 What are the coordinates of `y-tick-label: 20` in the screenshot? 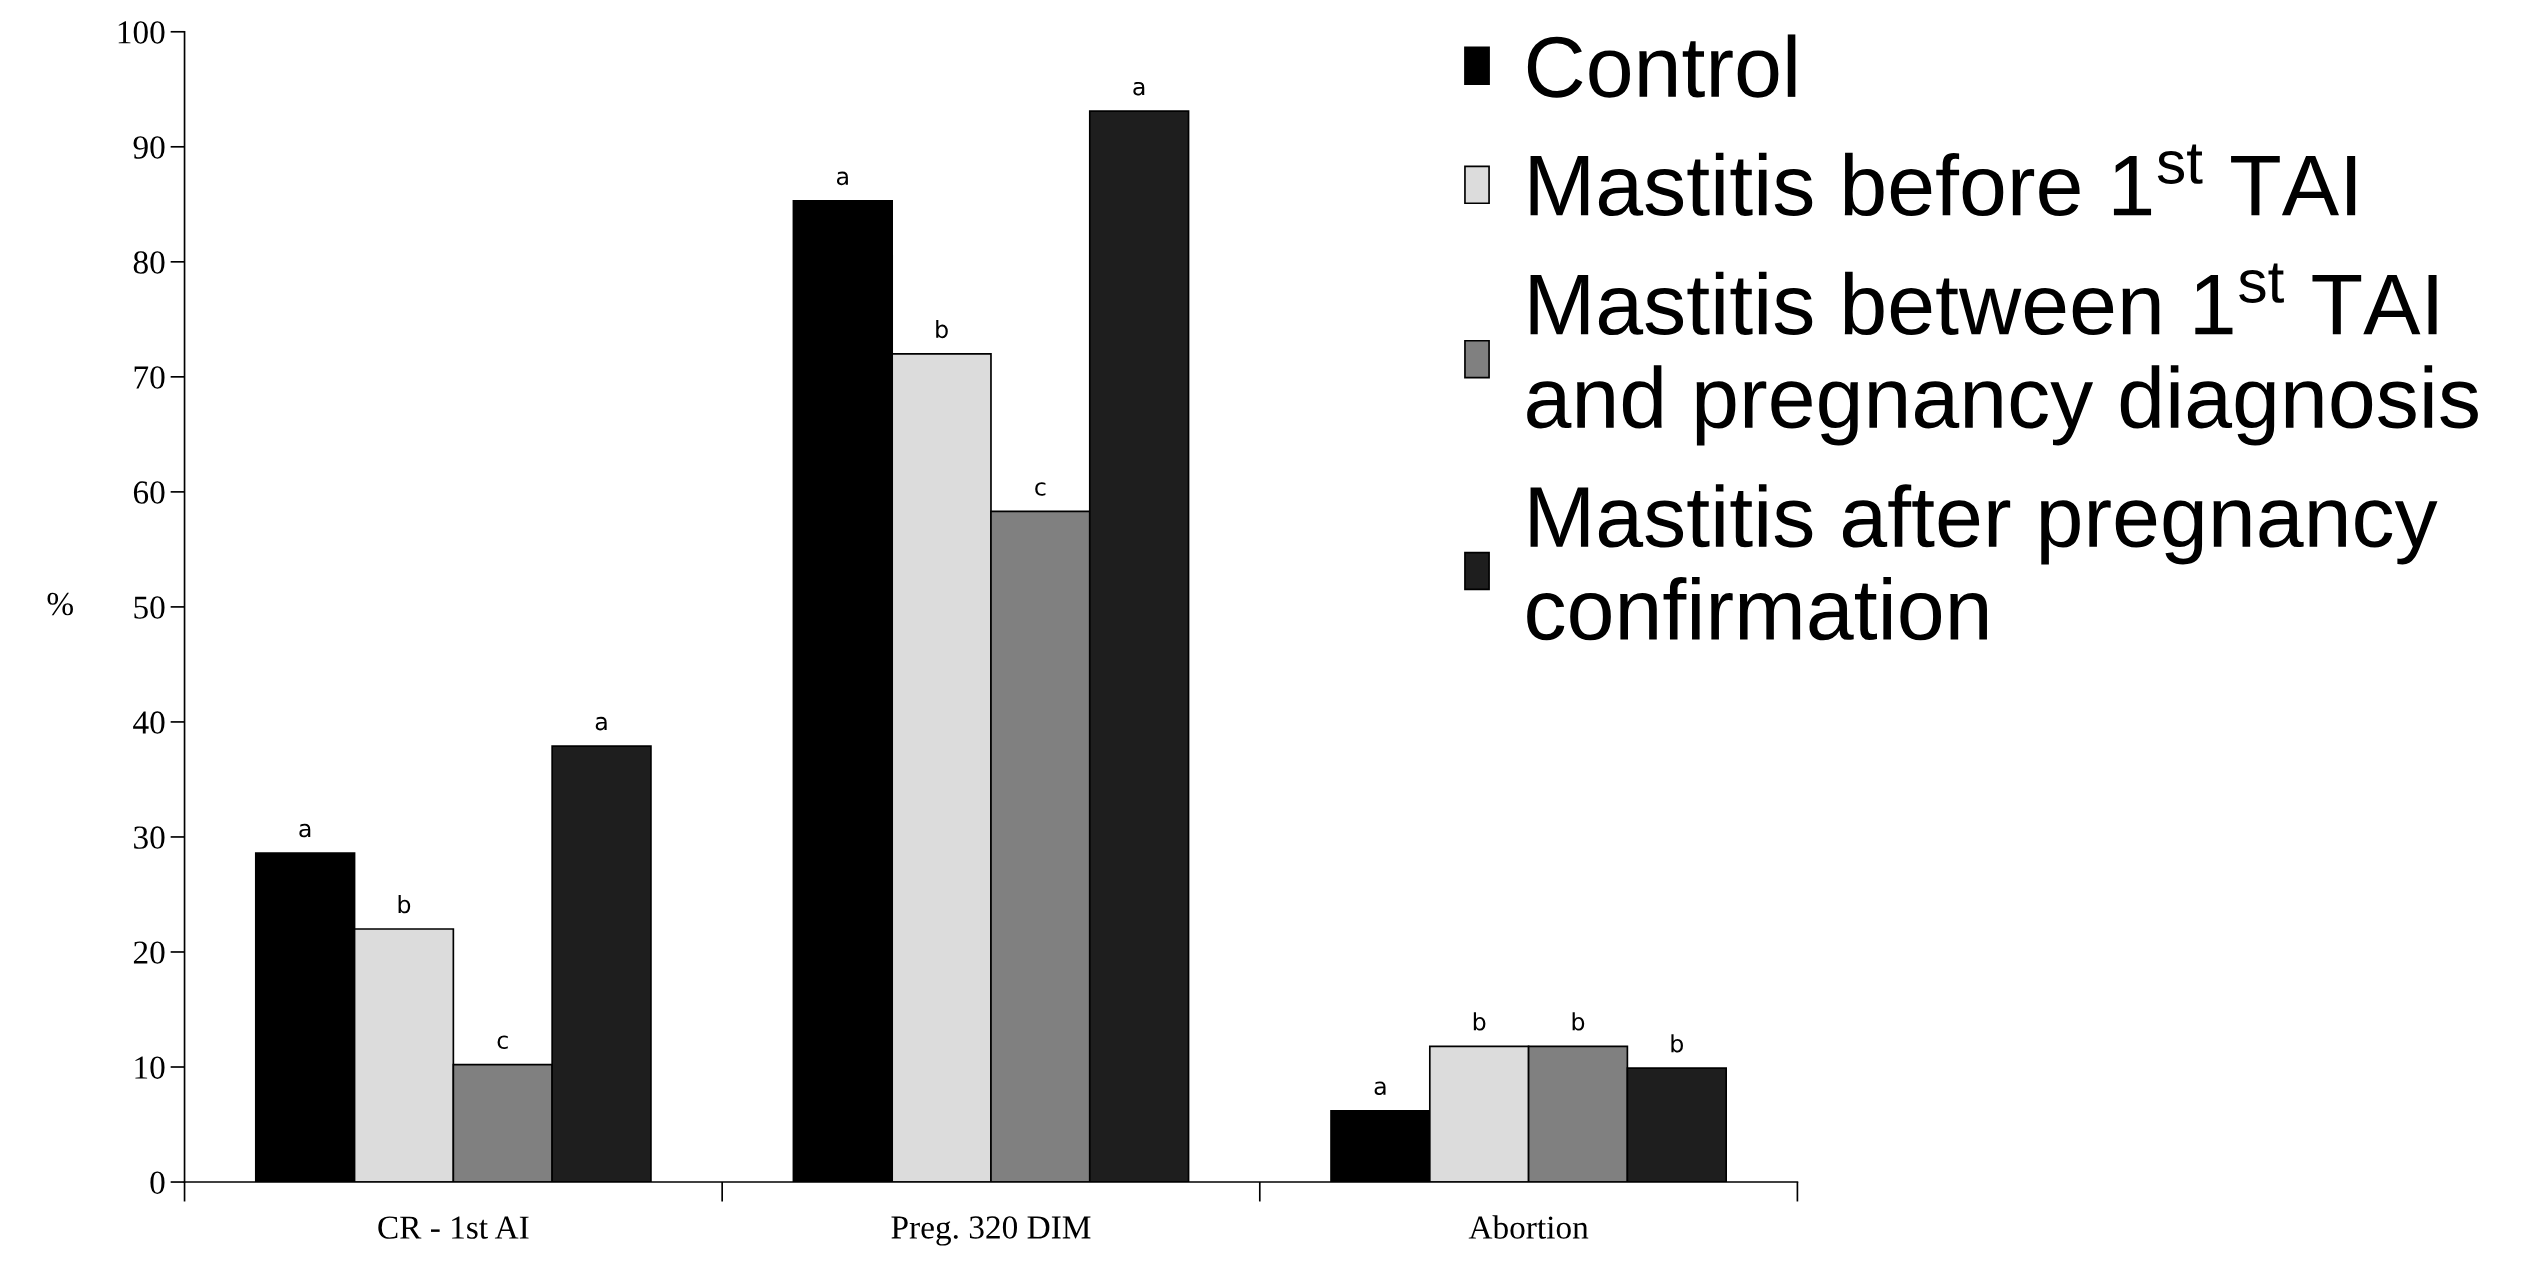 It's located at (149, 952).